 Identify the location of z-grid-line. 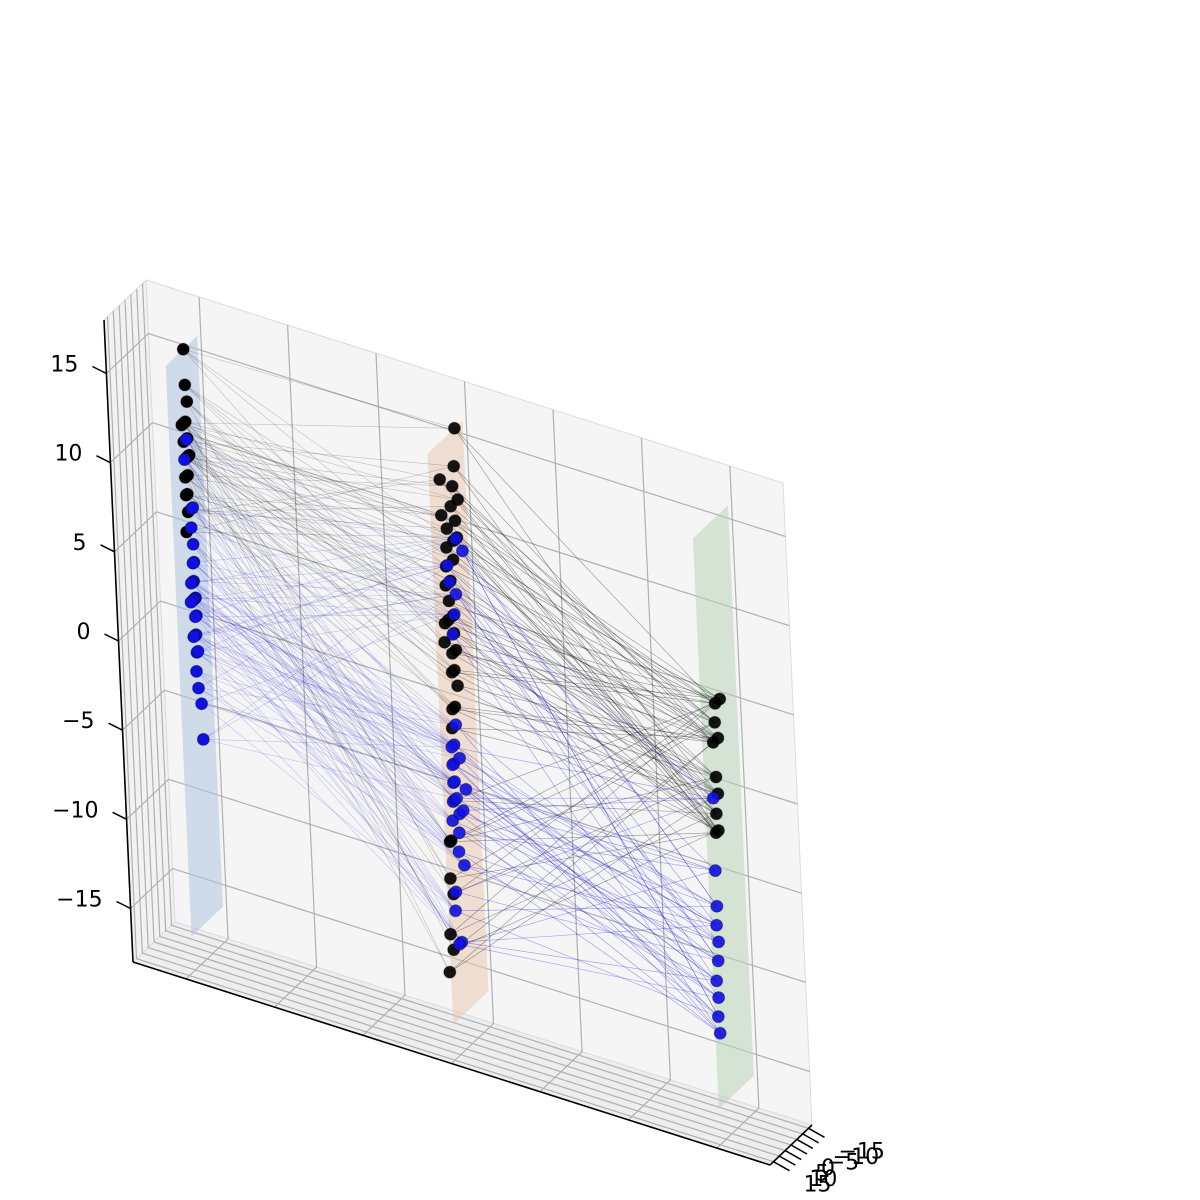
(445, 435).